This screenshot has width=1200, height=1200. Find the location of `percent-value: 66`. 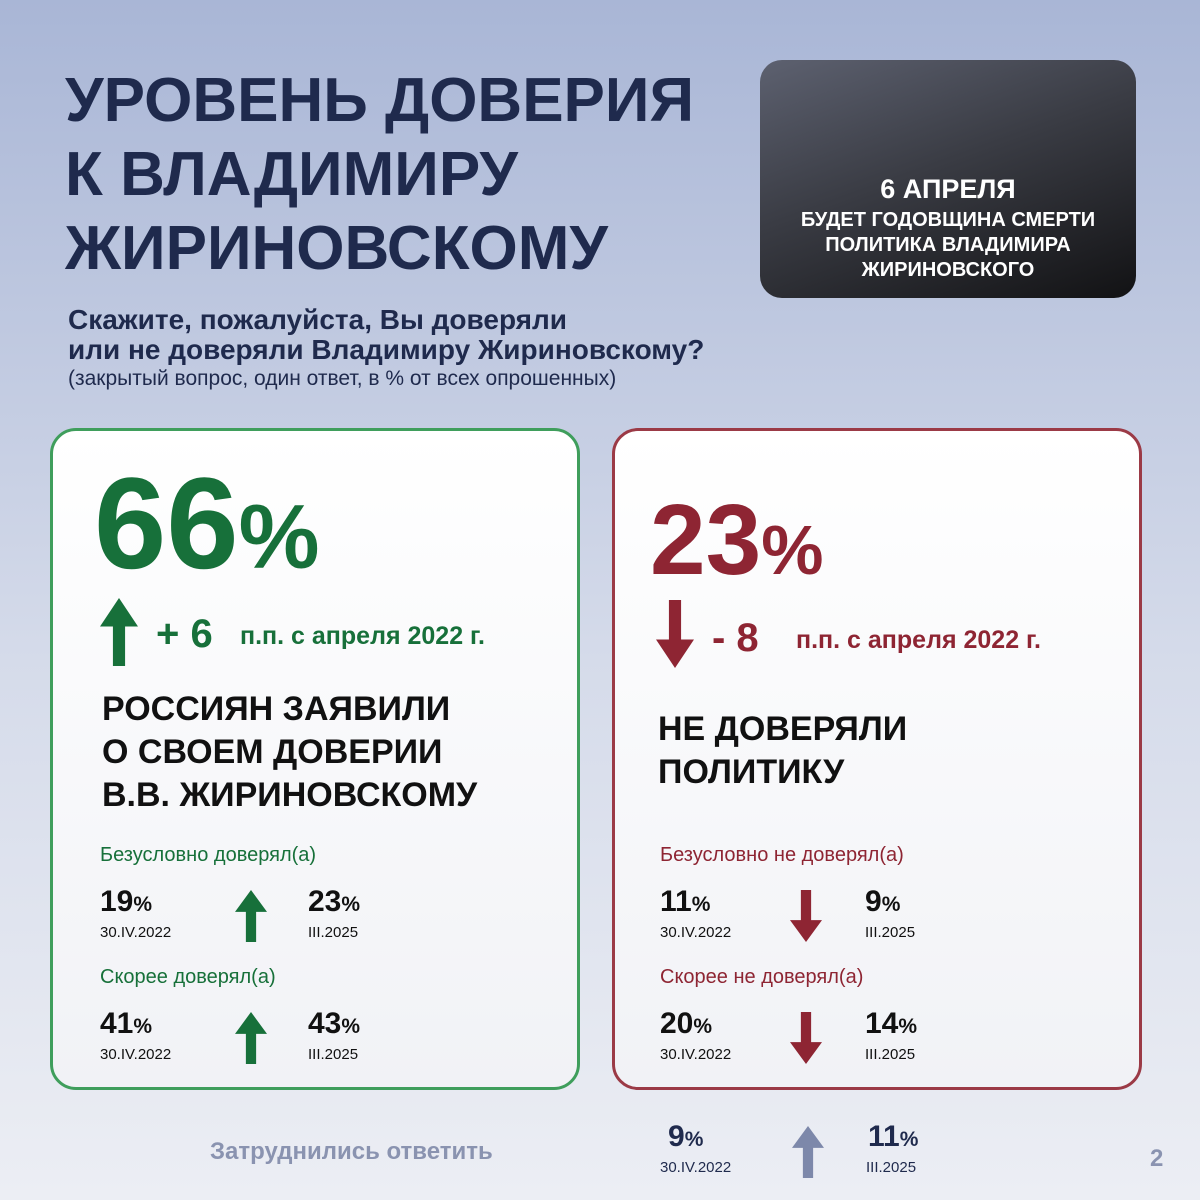

percent-value: 66 is located at coordinates (166, 523).